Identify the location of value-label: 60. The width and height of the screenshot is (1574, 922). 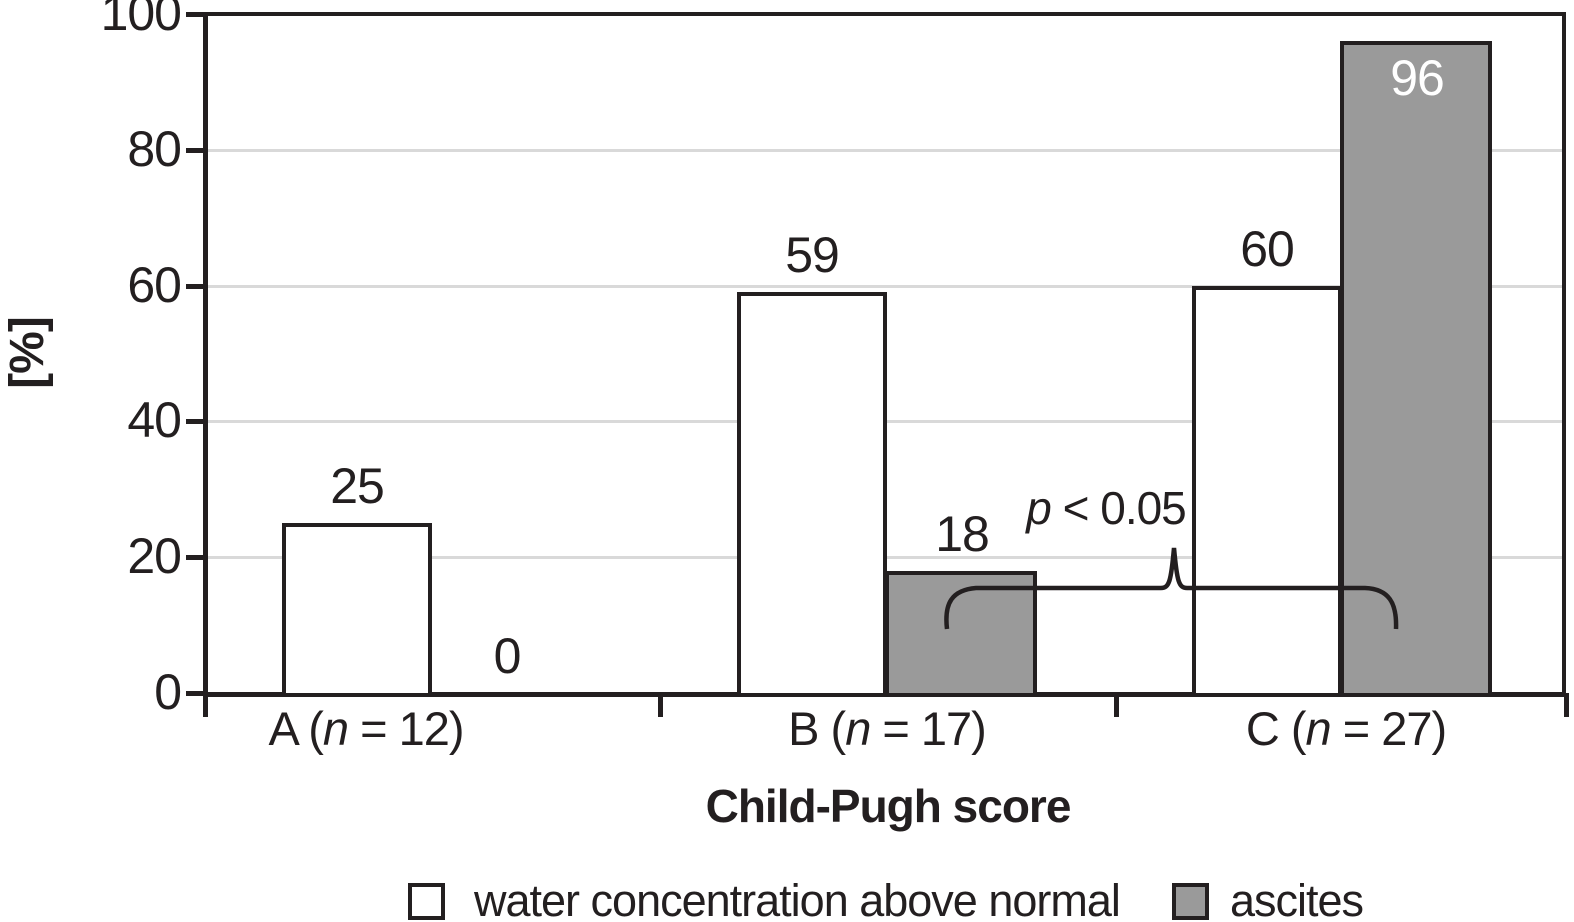
(1267, 249).